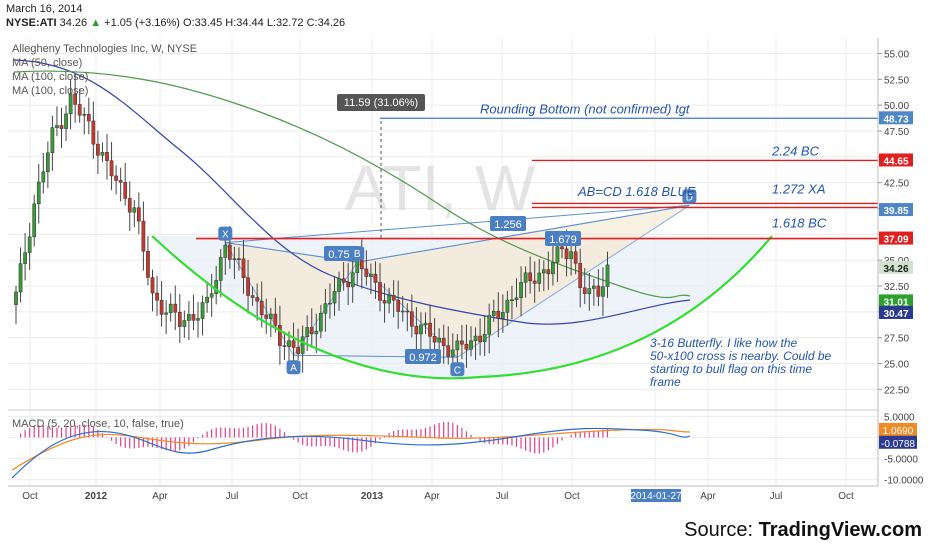 Image resolution: width=932 pixels, height=555 pixels. Describe the element at coordinates (896, 132) in the screenshot. I see `price-tick-label: 47.50` at that location.